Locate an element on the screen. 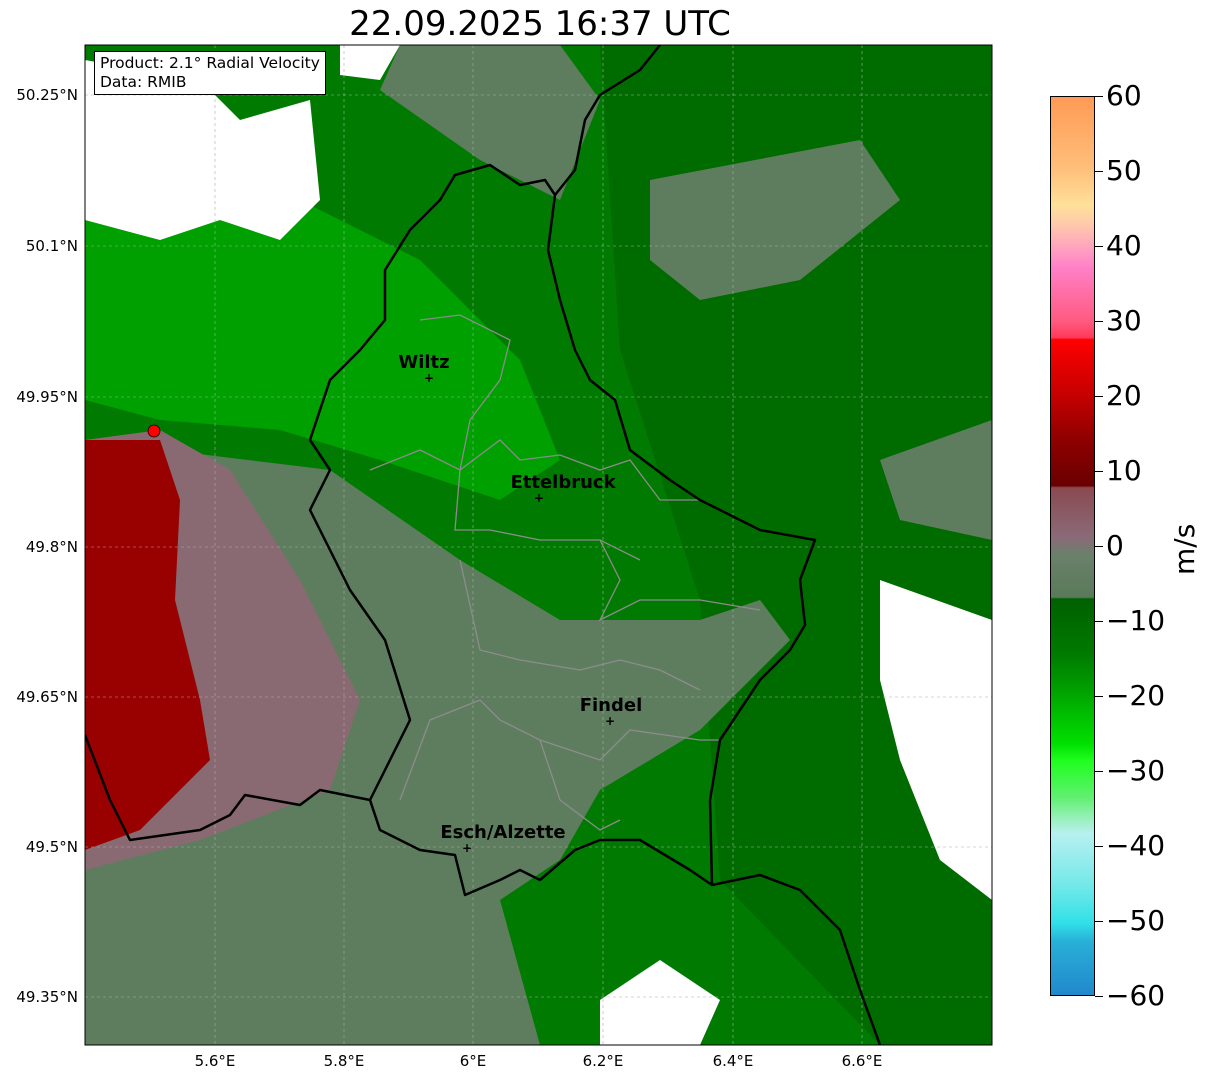 The width and height of the screenshot is (1207, 1081). echo-bright-green is located at coordinates (322, 320).